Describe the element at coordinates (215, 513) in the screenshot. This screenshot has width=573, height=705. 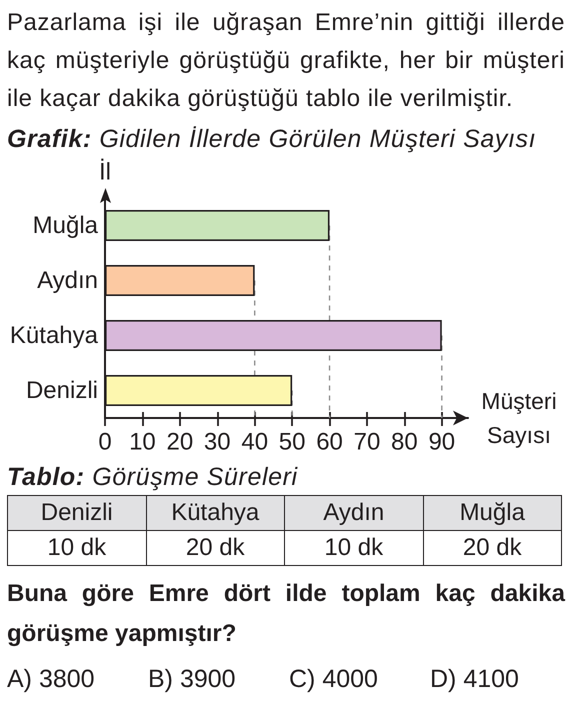
I see `category-label: Kütahya` at that location.